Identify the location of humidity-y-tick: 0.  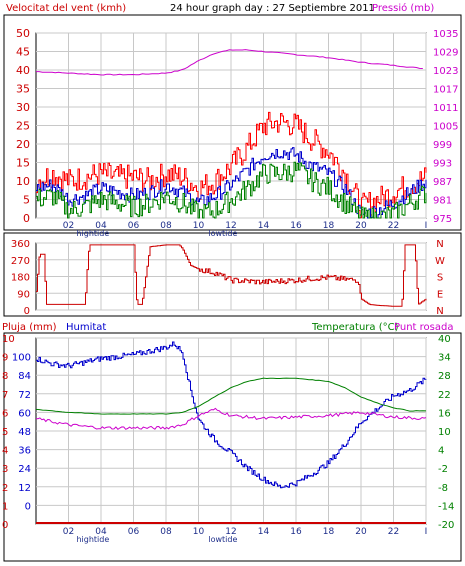
(28, 506).